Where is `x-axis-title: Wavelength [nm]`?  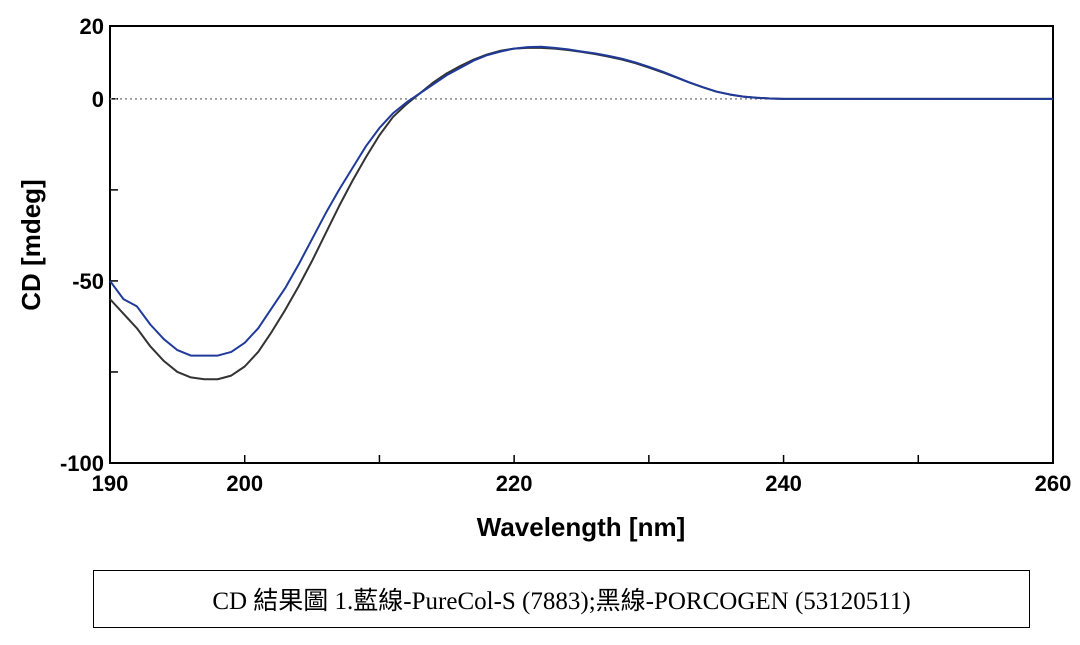 x-axis-title: Wavelength [nm] is located at coordinates (581, 527).